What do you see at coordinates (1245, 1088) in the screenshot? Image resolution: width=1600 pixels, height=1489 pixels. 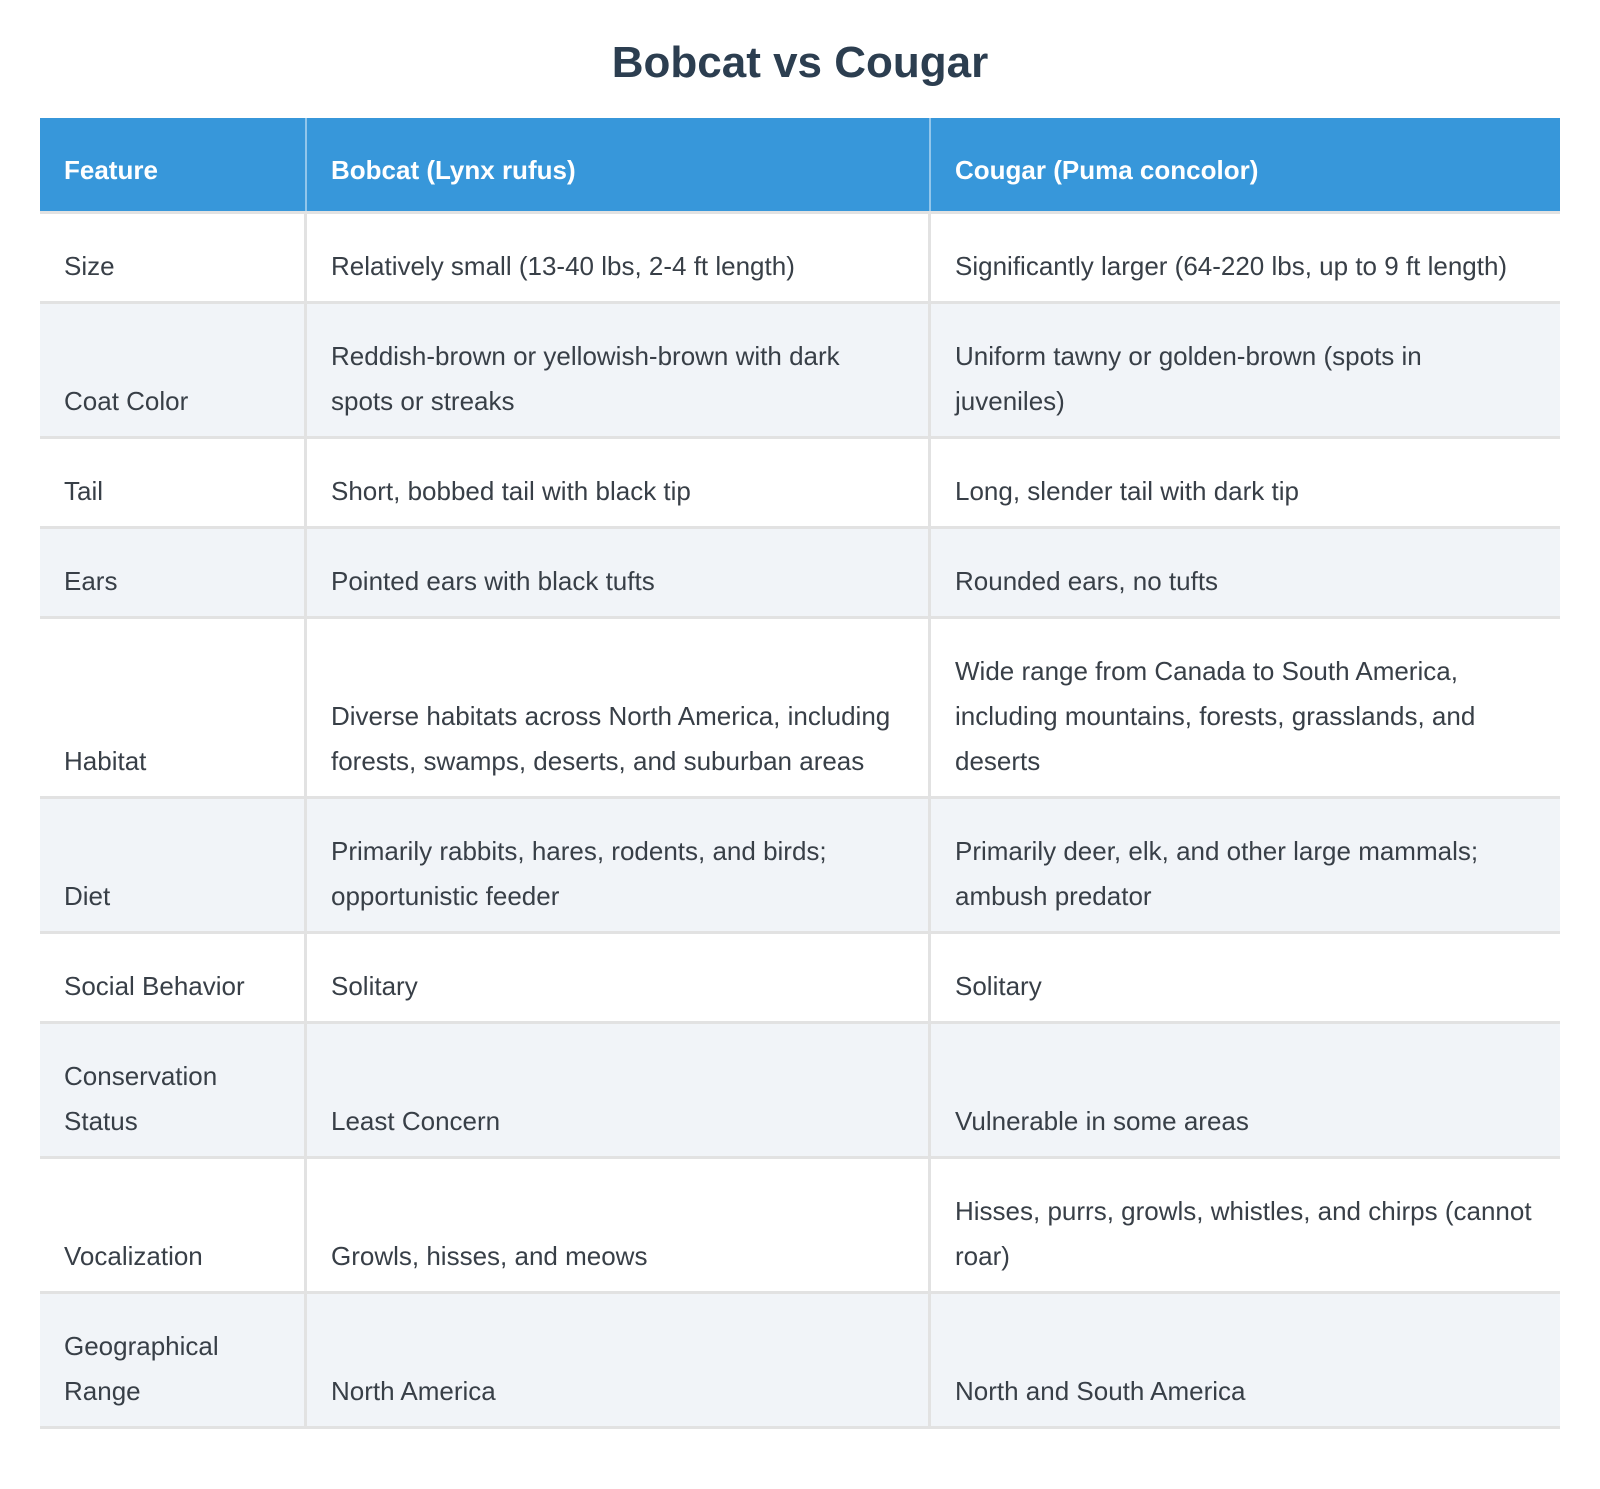 I see `cougar-cell: Vulnerable in some areas` at bounding box center [1245, 1088].